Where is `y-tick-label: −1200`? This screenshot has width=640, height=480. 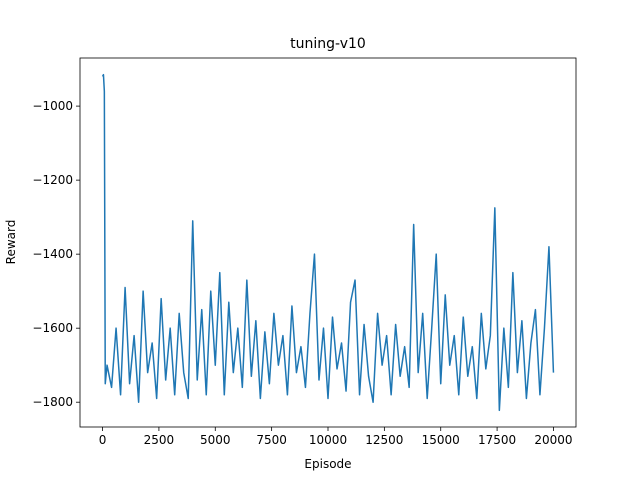
y-tick-label: −1200 is located at coordinates (52, 180).